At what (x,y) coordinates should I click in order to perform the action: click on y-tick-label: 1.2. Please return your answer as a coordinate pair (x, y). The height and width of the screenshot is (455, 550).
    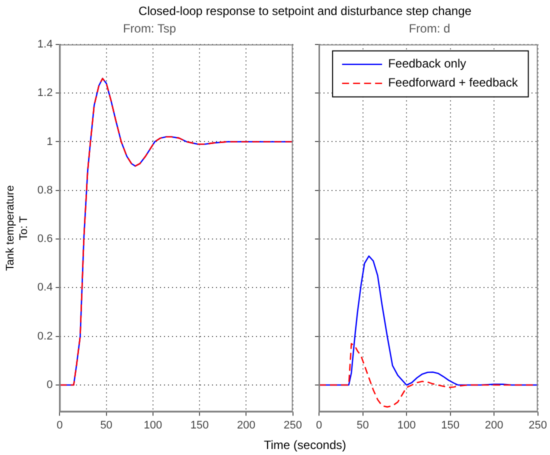
    Looking at the image, I should click on (45, 93).